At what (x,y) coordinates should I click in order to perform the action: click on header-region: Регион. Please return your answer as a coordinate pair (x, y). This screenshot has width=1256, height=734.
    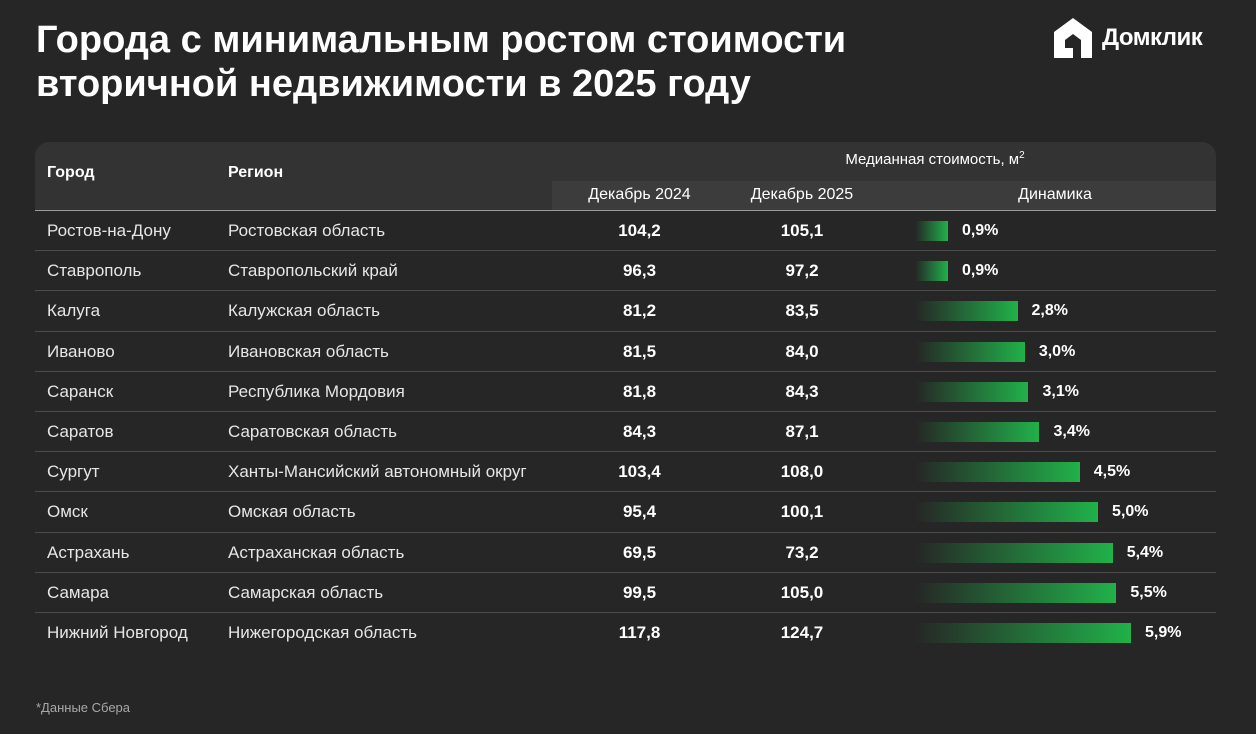
    Looking at the image, I should click on (256, 172).